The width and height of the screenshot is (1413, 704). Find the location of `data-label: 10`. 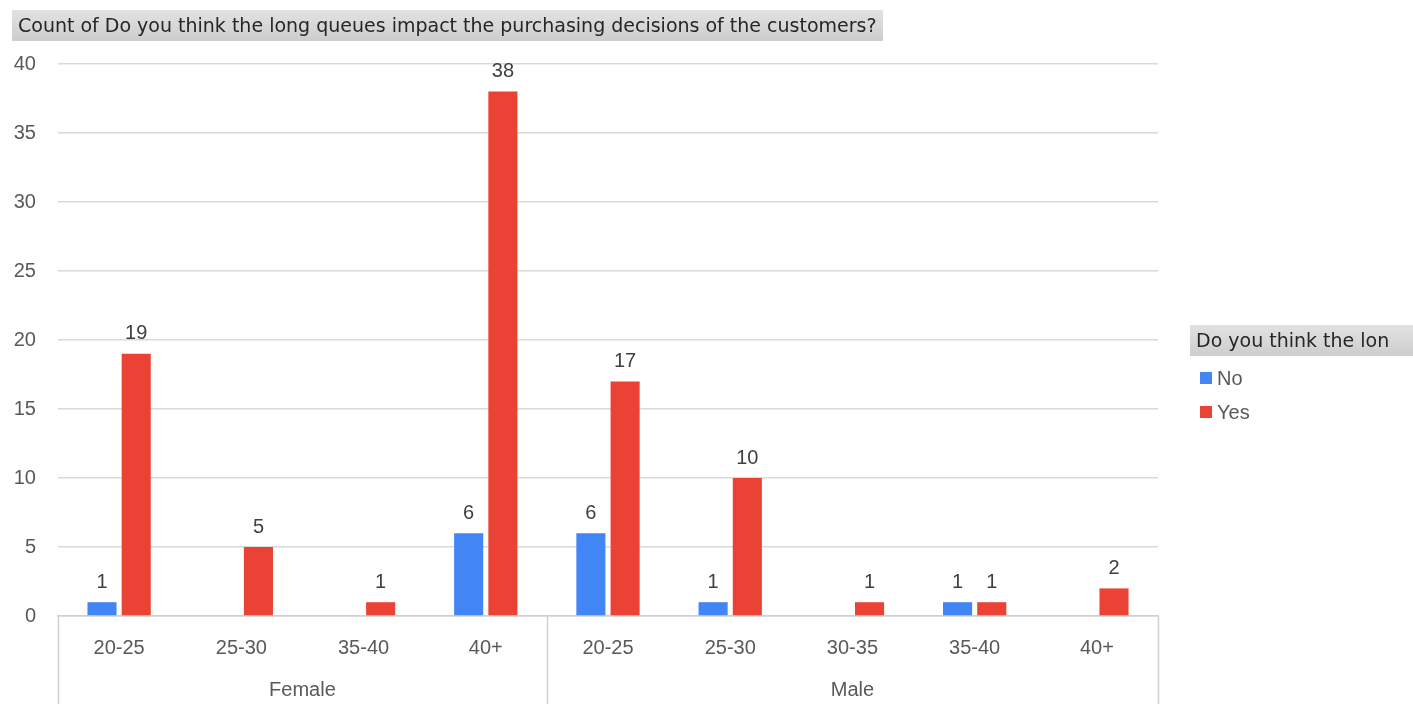

data-label: 10 is located at coordinates (747, 456).